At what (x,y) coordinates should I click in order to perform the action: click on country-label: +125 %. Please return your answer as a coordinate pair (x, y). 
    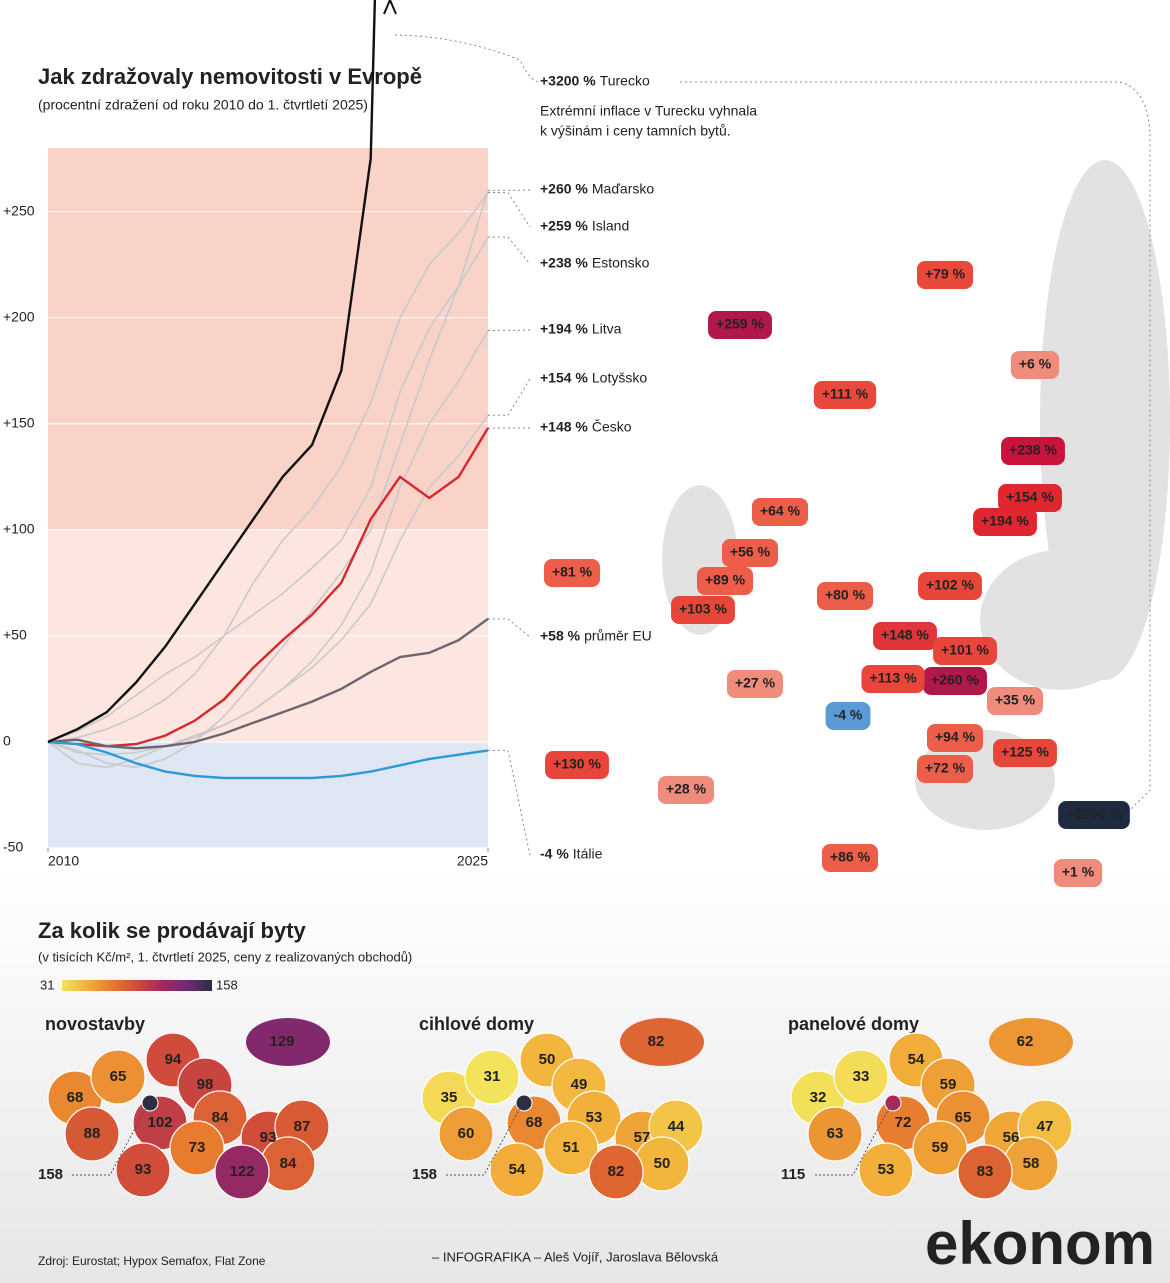
    Looking at the image, I should click on (1025, 752).